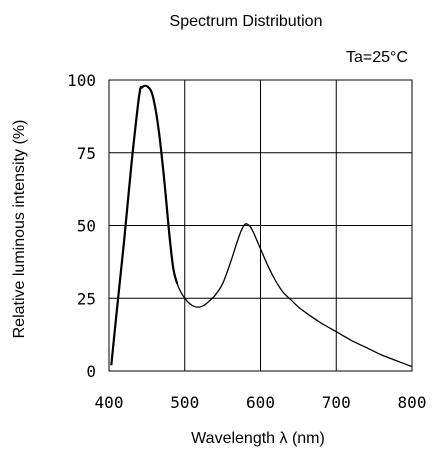 This screenshot has width=435, height=461. I want to click on y-tick-label-75: 75, so click(86, 153).